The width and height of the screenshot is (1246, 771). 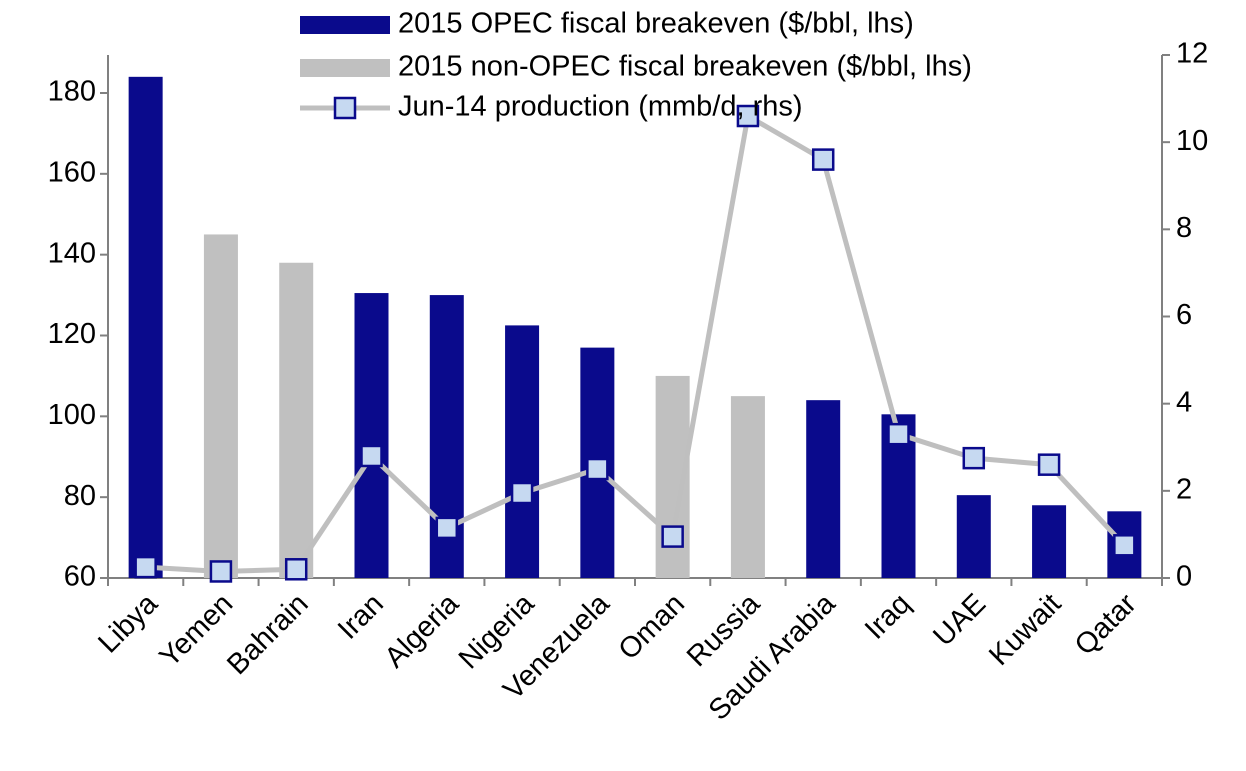 I want to click on x-tick-label: Iraq, so click(x=888, y=617).